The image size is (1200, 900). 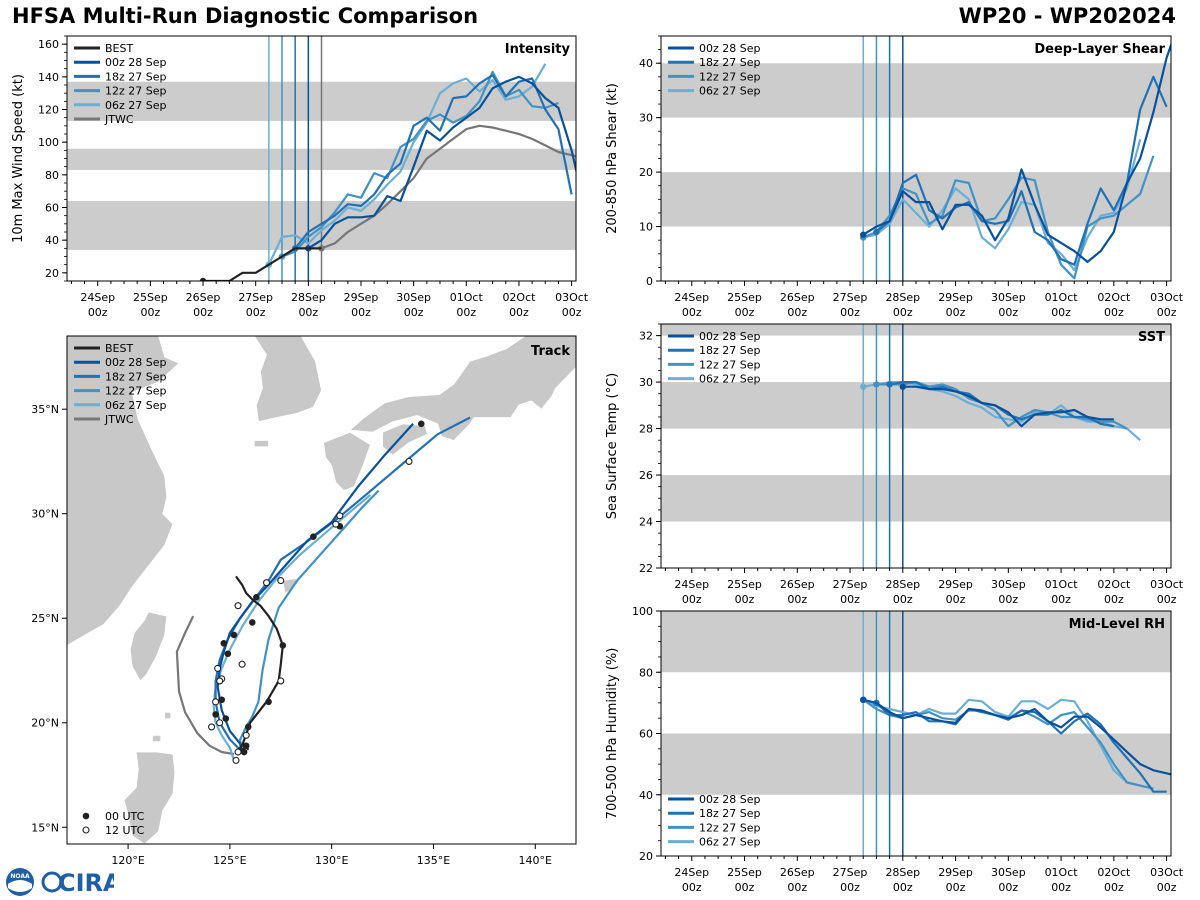 What do you see at coordinates (730, 62) in the screenshot?
I see `shear-legend-label-run18z27: 18z 27 Sep` at bounding box center [730, 62].